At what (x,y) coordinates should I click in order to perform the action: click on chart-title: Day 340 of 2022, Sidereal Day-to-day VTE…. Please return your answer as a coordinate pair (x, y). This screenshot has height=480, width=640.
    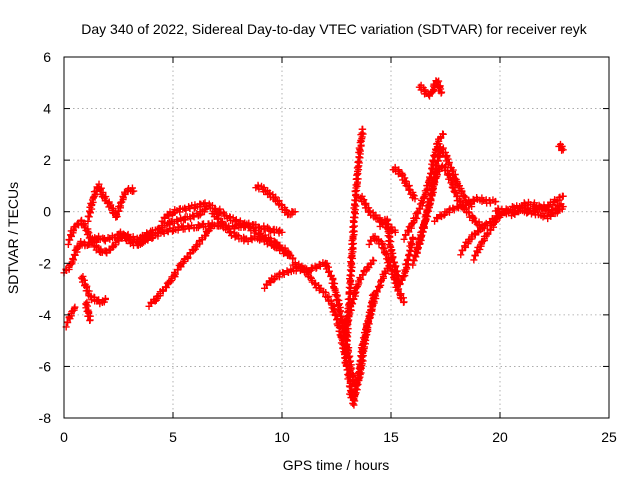
    Looking at the image, I should click on (334, 29).